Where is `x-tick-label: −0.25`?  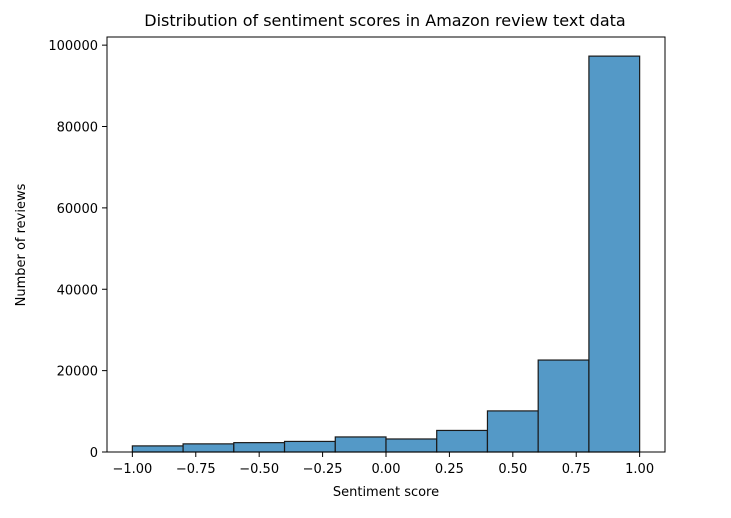 x-tick-label: −0.25 is located at coordinates (323, 469).